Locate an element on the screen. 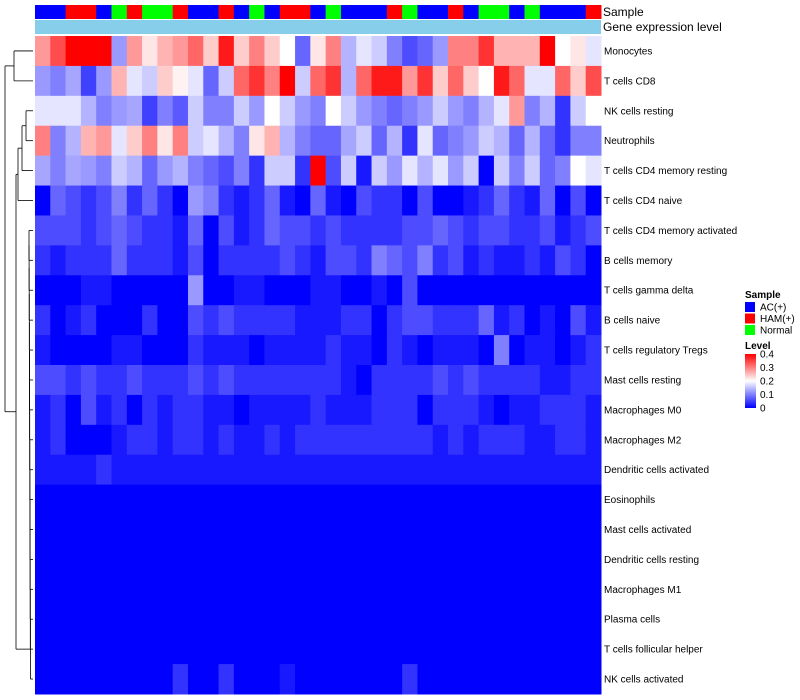  gene-expression-annotation-label: Gene expression level is located at coordinates (662, 27).